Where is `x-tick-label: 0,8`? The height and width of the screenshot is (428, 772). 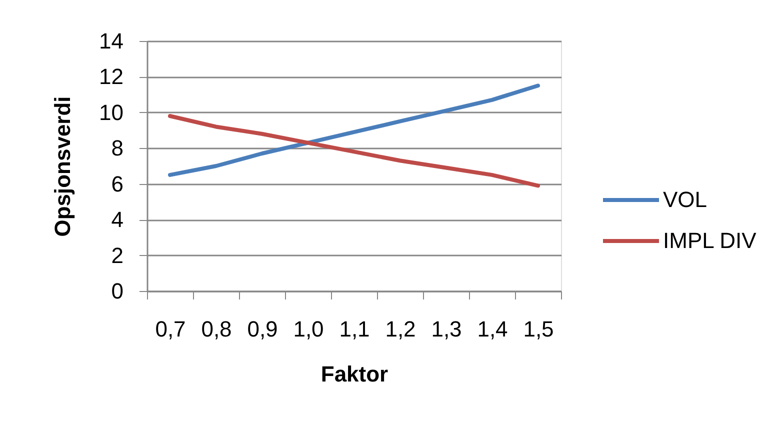 x-tick-label: 0,8 is located at coordinates (216, 329).